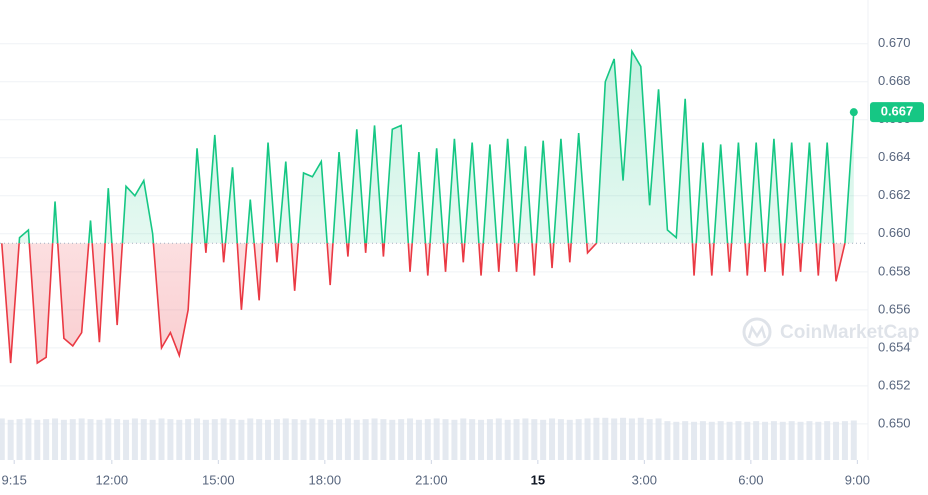 The image size is (928, 495). What do you see at coordinates (894, 270) in the screenshot?
I see `y-tick-label: 0.658` at bounding box center [894, 270].